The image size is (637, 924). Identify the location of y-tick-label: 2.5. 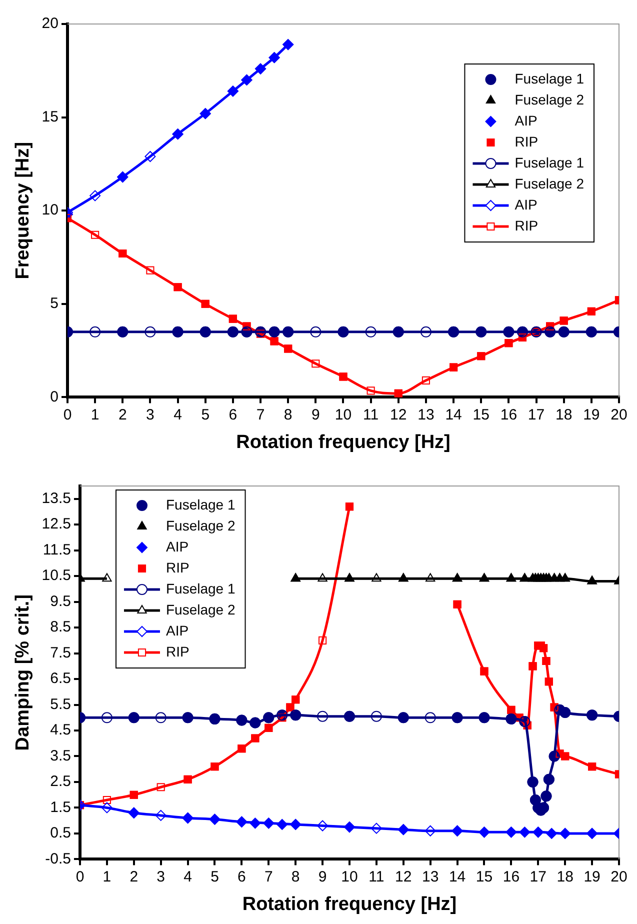
(60, 781).